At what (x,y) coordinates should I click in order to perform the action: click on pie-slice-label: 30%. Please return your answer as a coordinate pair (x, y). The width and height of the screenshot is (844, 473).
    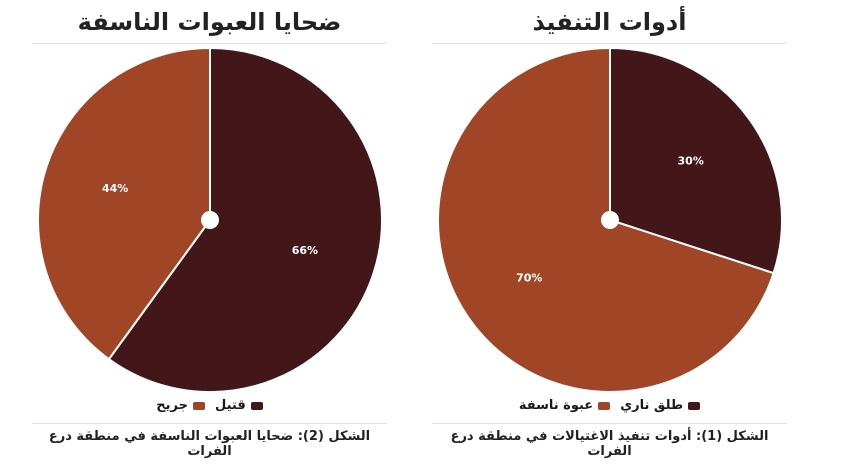
    Looking at the image, I should click on (691, 160).